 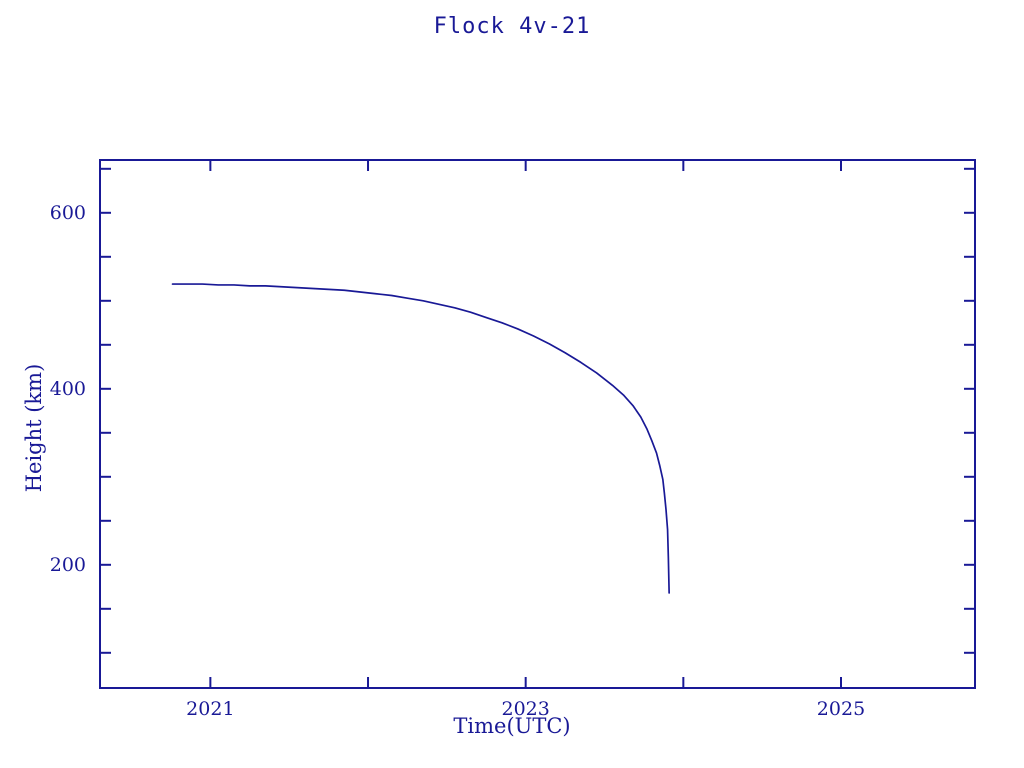 What do you see at coordinates (210, 709) in the screenshot?
I see `x-tick-label: 2021` at bounding box center [210, 709].